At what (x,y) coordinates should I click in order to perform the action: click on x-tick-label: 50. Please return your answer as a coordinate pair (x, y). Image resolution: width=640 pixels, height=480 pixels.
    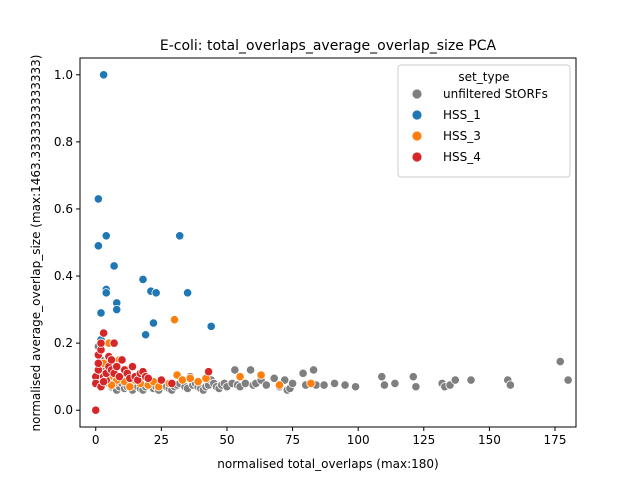
    Looking at the image, I should click on (226, 440).